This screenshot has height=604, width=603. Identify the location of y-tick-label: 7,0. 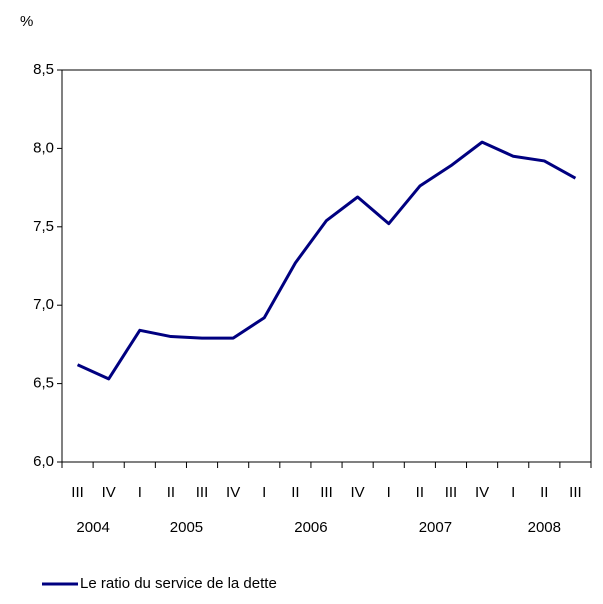
(43, 304).